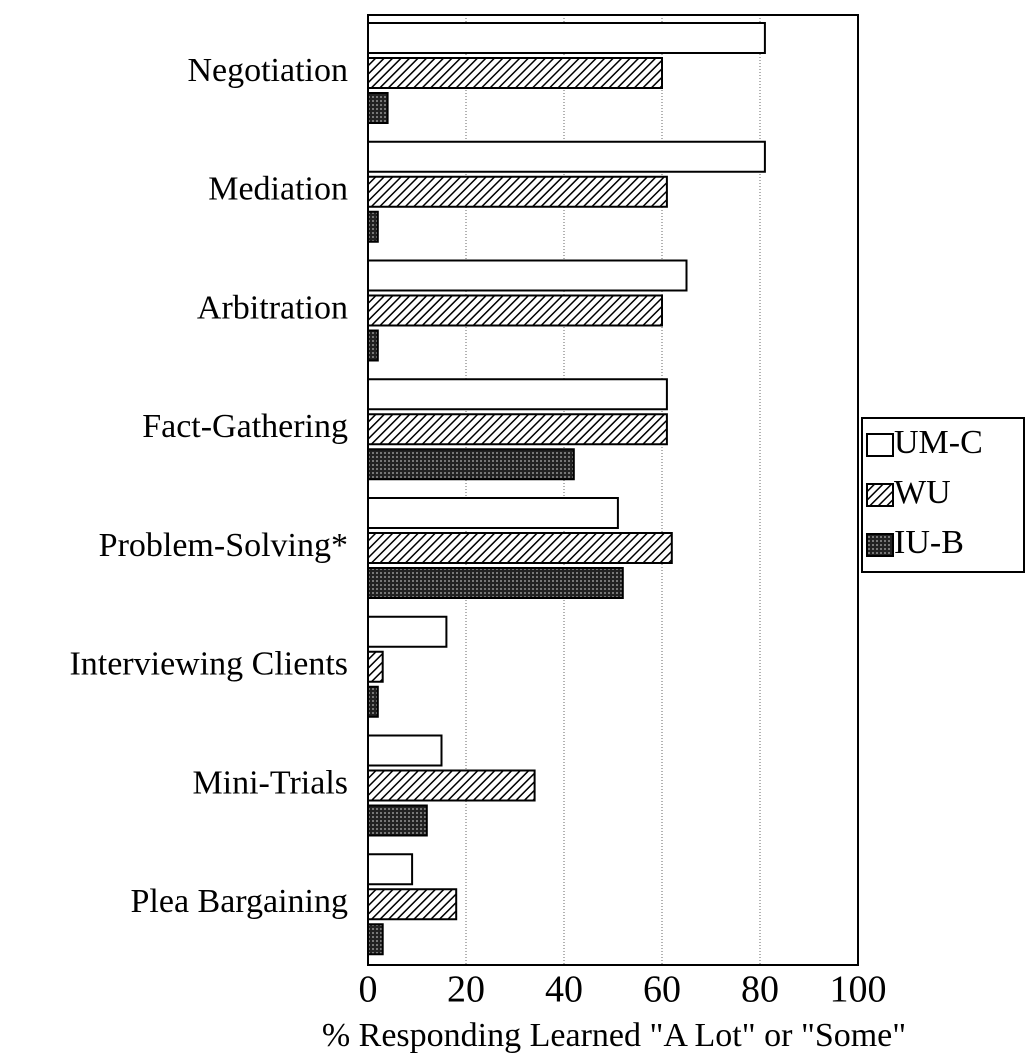 The image size is (1030, 1061). What do you see at coordinates (929, 542) in the screenshot?
I see `legend-label: IU-B` at bounding box center [929, 542].